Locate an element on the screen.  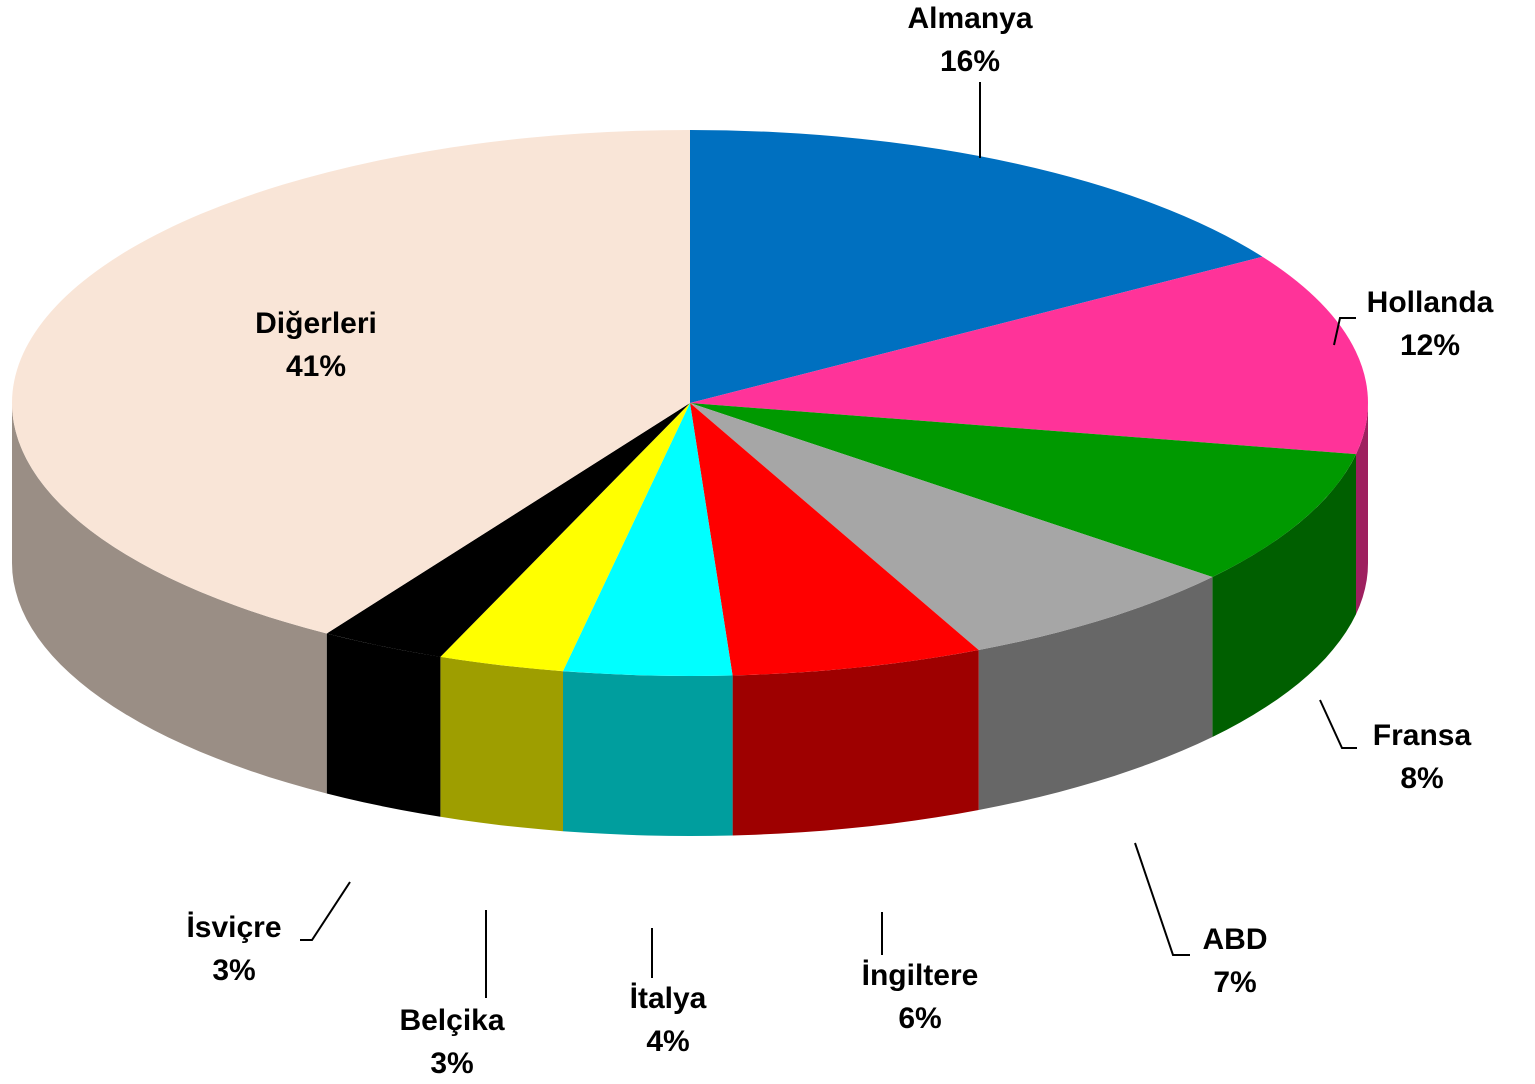
slice-value-label: 8% is located at coordinates (1421, 778).